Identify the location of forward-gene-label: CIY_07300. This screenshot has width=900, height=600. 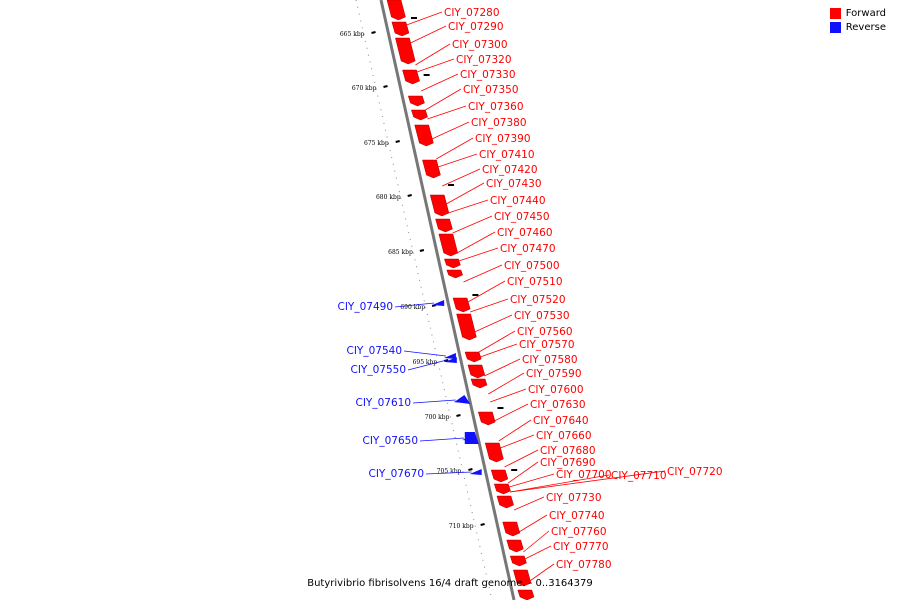
(480, 45).